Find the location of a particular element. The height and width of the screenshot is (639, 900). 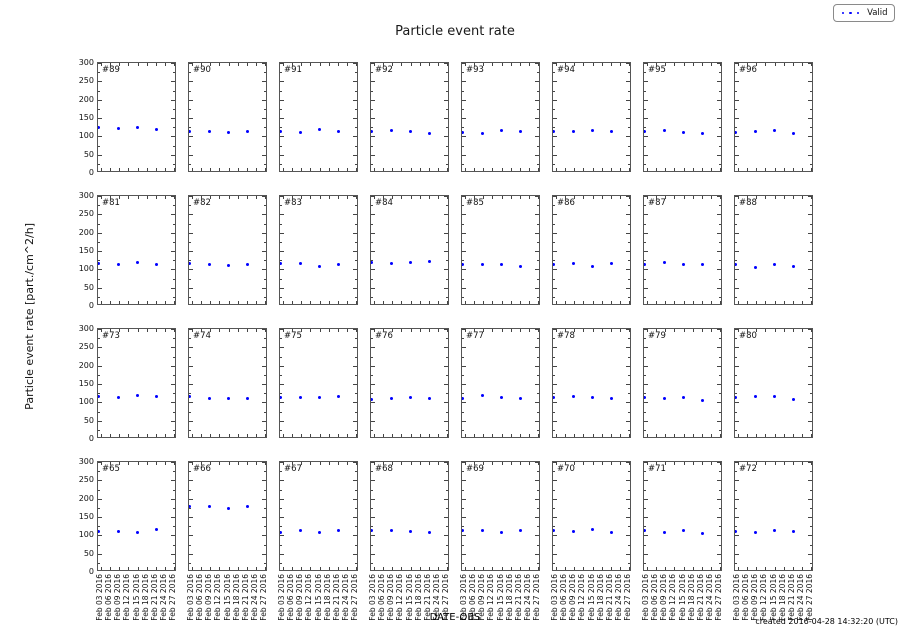

subplot-label: #76 is located at coordinates (384, 336).